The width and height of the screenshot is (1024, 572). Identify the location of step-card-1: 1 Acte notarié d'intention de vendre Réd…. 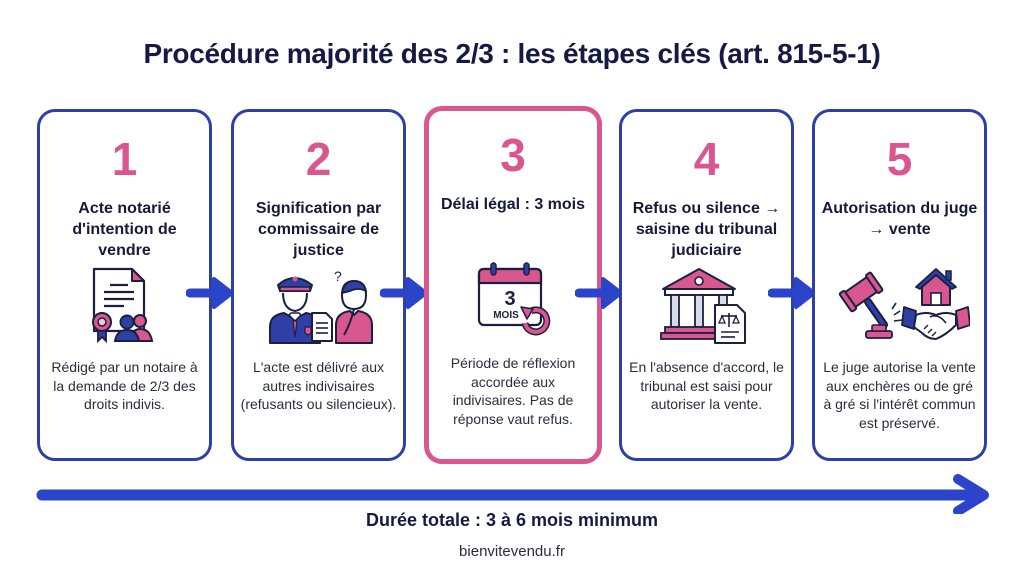
(124, 285).